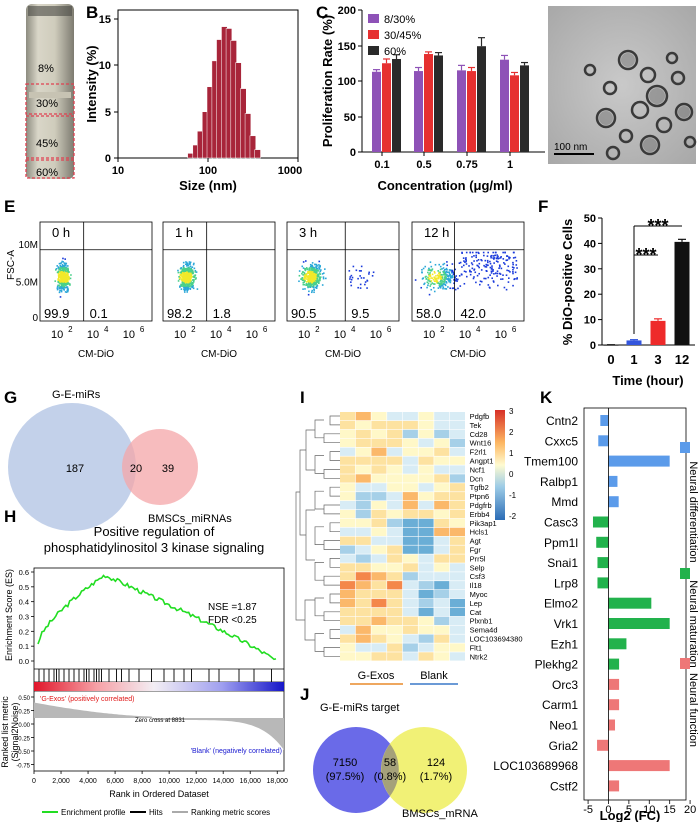 Image resolution: width=699 pixels, height=822 pixels. Describe the element at coordinates (478, 558) in the screenshot. I see `gene-label: Prr5l` at that location.